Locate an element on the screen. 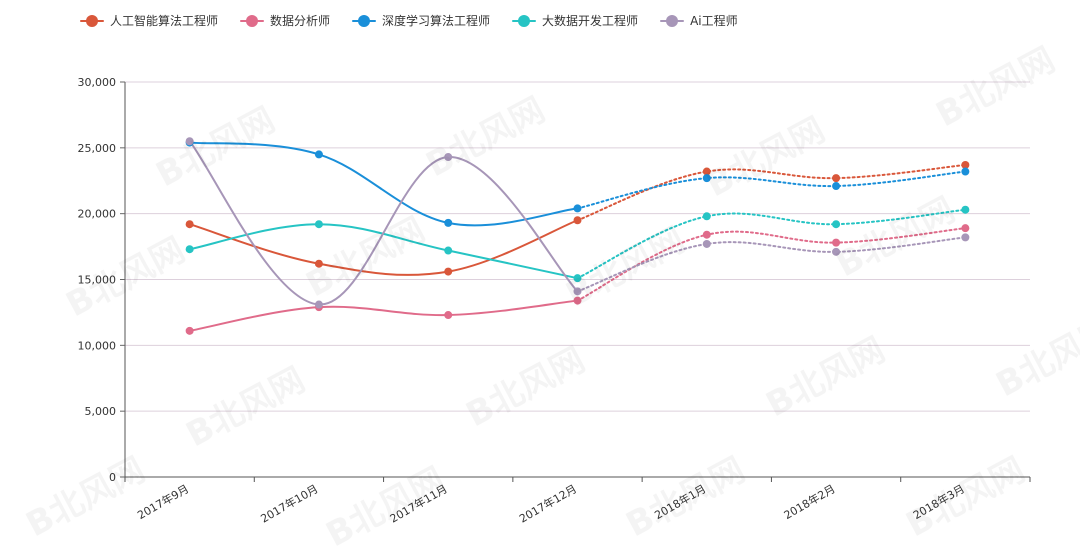  y-tick-label: 25,000 is located at coordinates (97, 148).